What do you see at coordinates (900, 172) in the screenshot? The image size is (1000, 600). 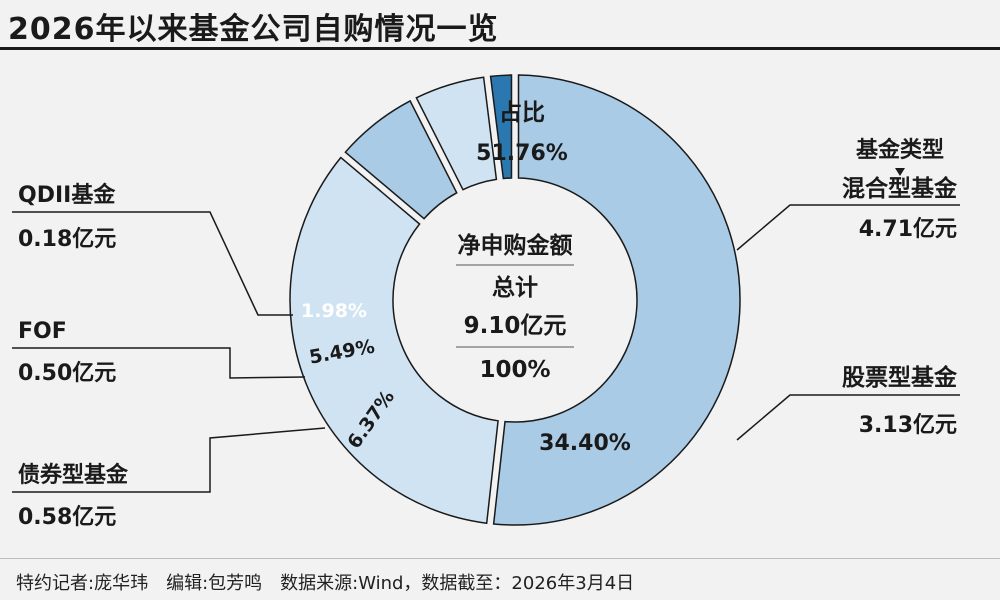 I see `caret-down-icon` at bounding box center [900, 172].